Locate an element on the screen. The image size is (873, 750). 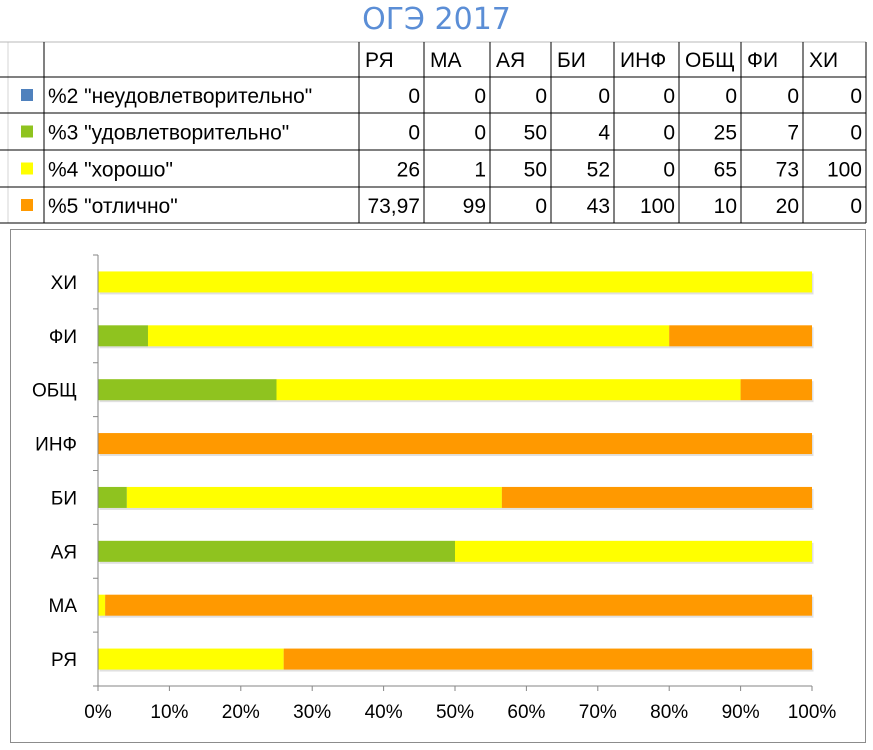
x-tick-label: 70% is located at coordinates (598, 712).